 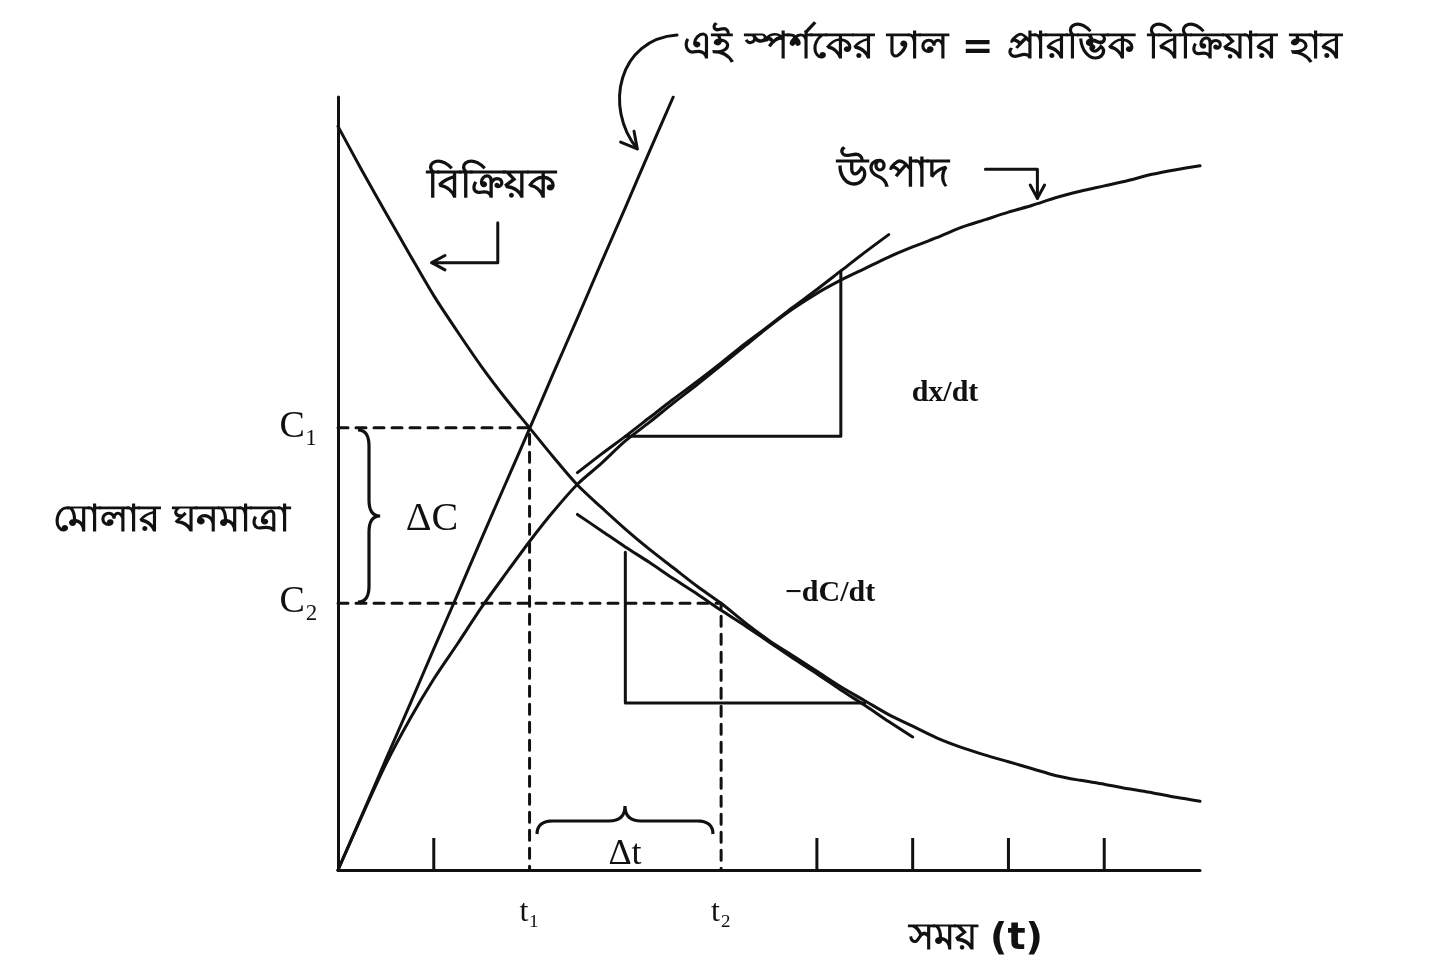 What do you see at coordinates (974, 936) in the screenshot?
I see `x-axis-title: সময় (t)` at bounding box center [974, 936].